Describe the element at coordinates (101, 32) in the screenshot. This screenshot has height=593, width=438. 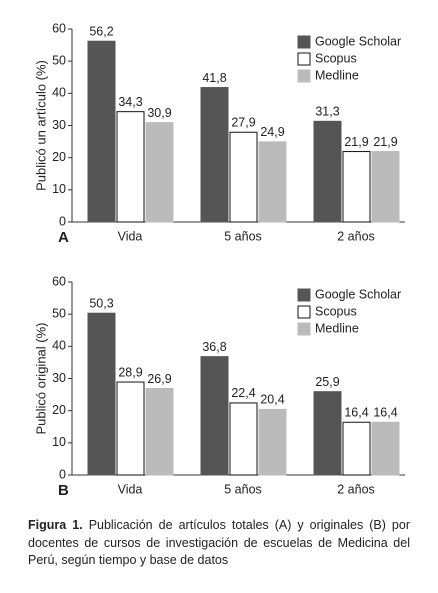
I see `value-label: 56,2` at that location.